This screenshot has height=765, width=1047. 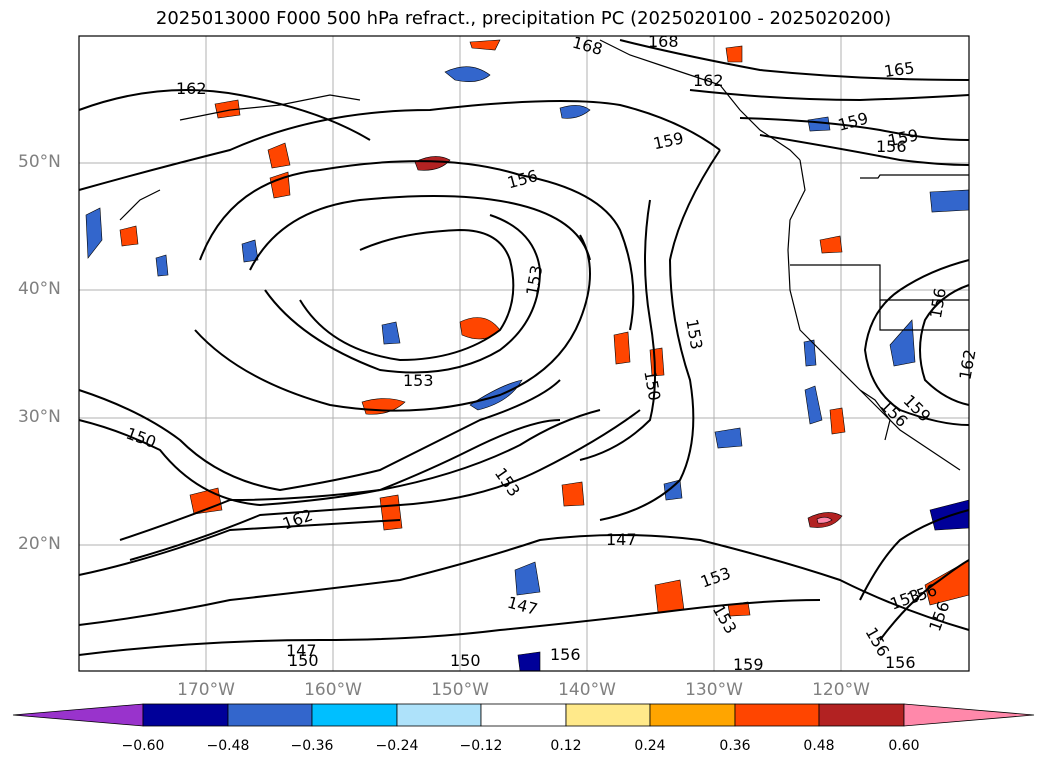 What do you see at coordinates (748, 664) in the screenshot?
I see `contour-label: 159` at bounding box center [748, 664].